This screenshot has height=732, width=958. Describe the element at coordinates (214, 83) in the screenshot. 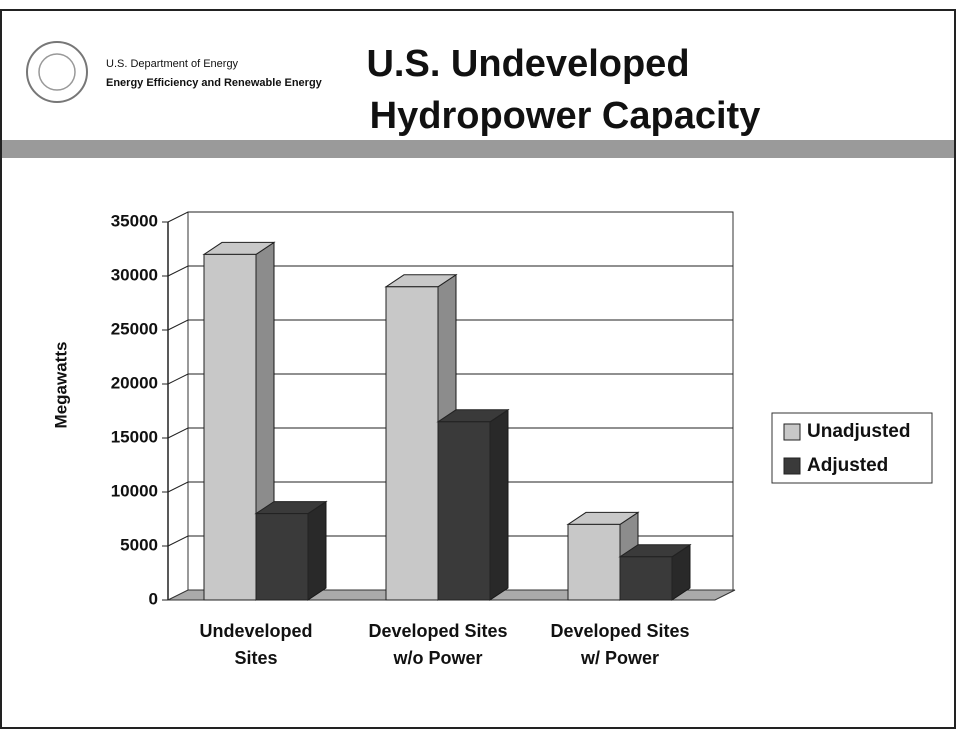

I see `division: Energy Efficiency and Renewable Energy` at that location.